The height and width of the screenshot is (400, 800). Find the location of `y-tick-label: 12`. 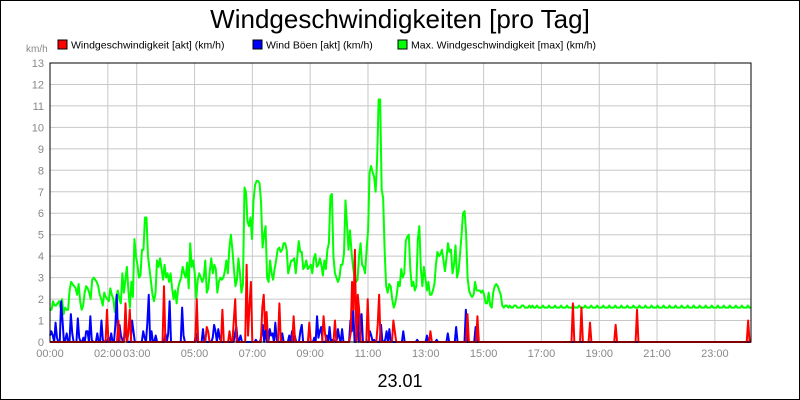

y-tick-label: 12 is located at coordinates (38, 85).